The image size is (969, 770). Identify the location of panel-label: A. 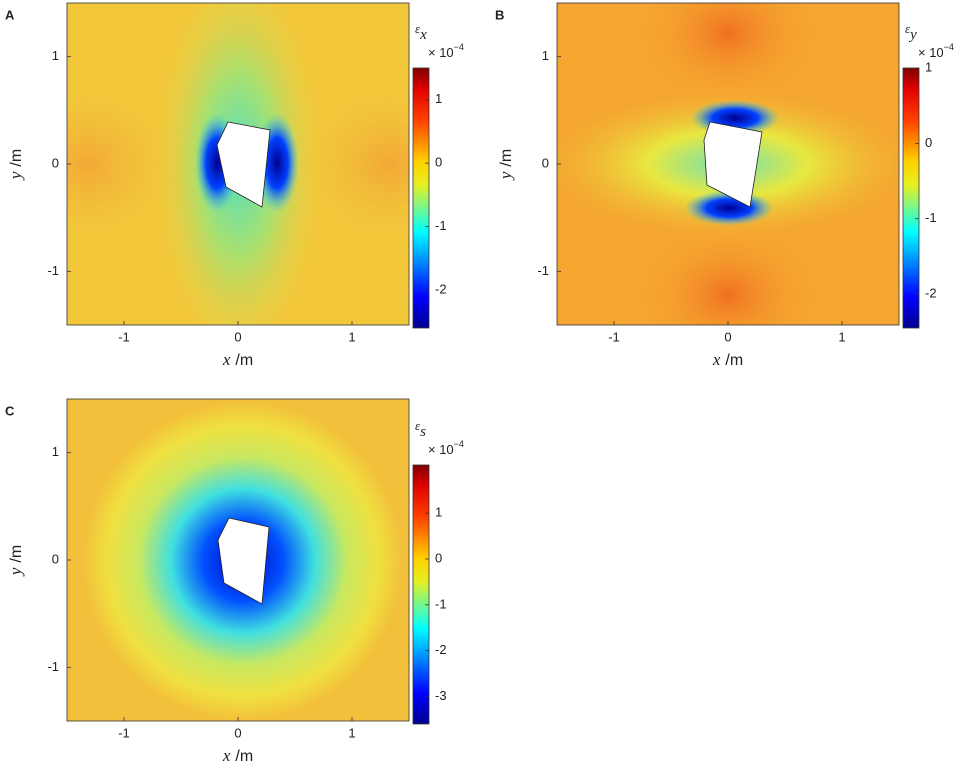
(10, 14).